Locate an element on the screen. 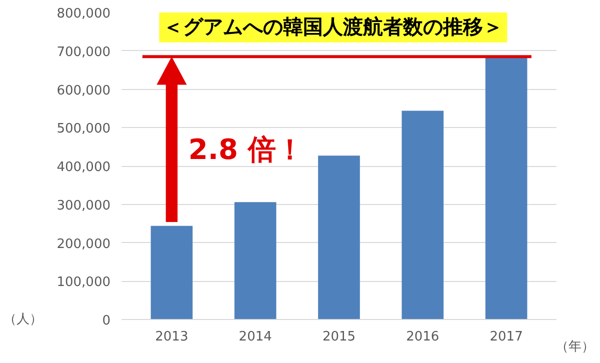 The height and width of the screenshot is (363, 600). y-tick-label: 400,000 is located at coordinates (83, 167).